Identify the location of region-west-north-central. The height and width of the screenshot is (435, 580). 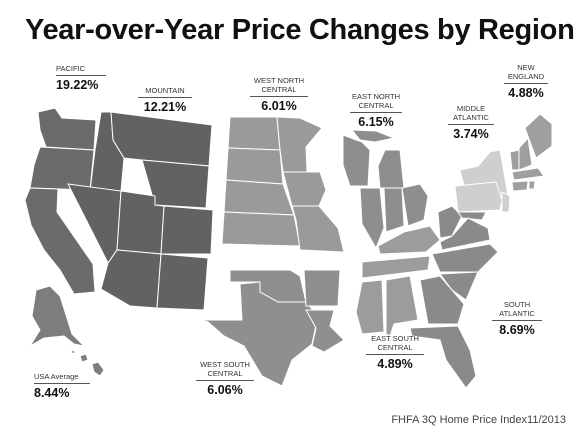
(283, 184).